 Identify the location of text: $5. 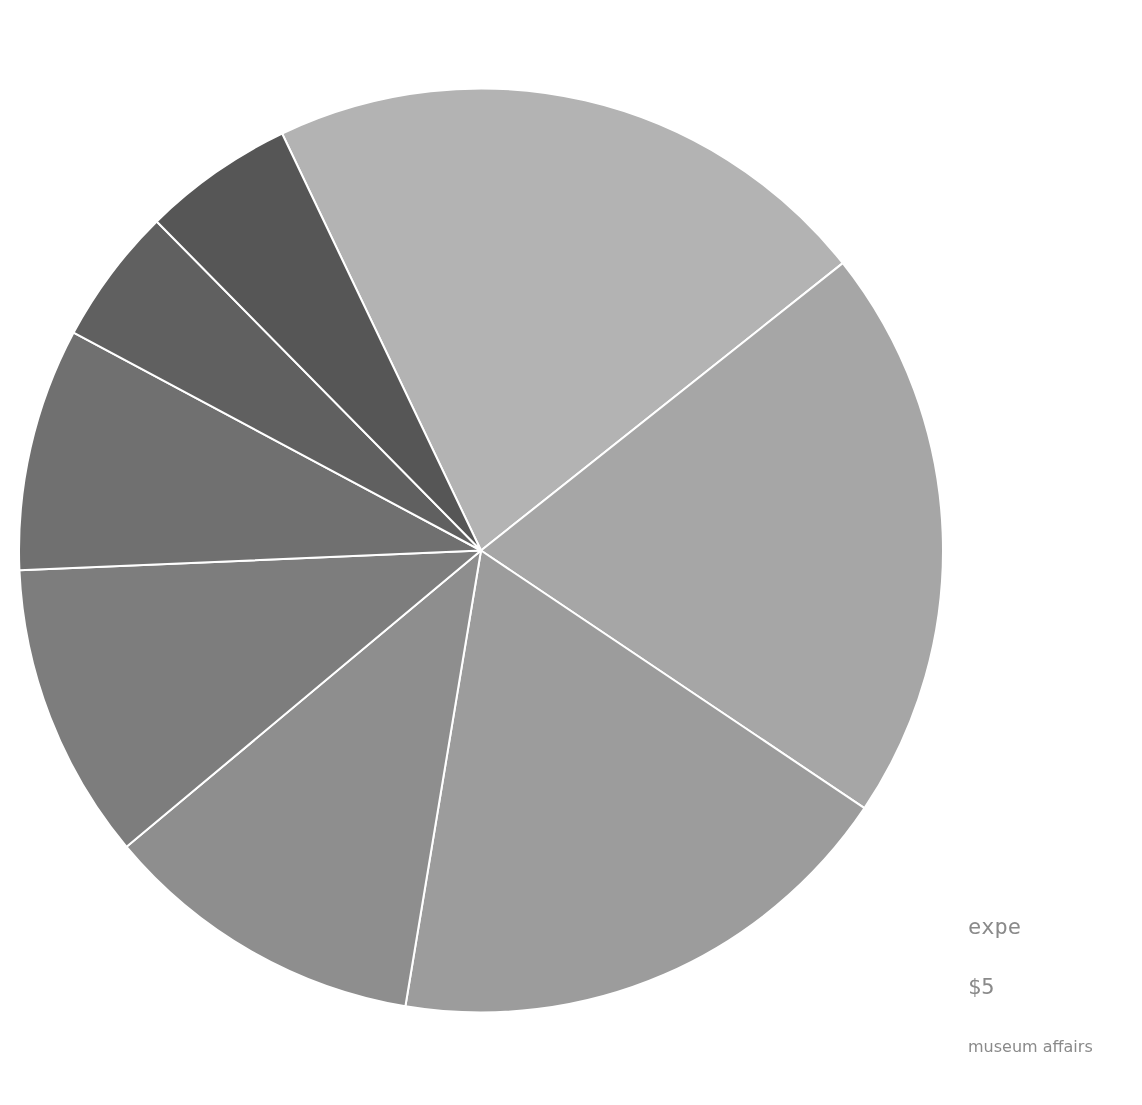
(981, 986).